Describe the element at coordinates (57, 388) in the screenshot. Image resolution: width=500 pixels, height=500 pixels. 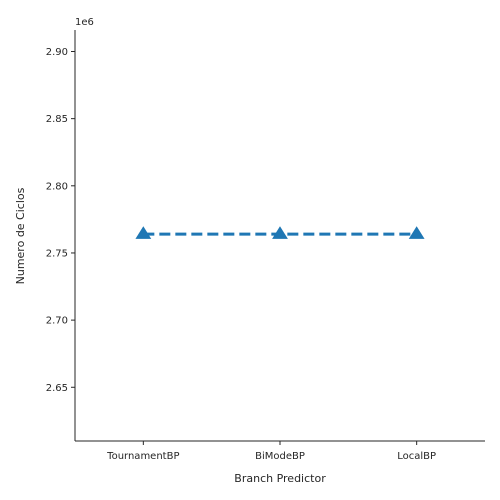
I see `y-tick-label: 2.65` at that location.